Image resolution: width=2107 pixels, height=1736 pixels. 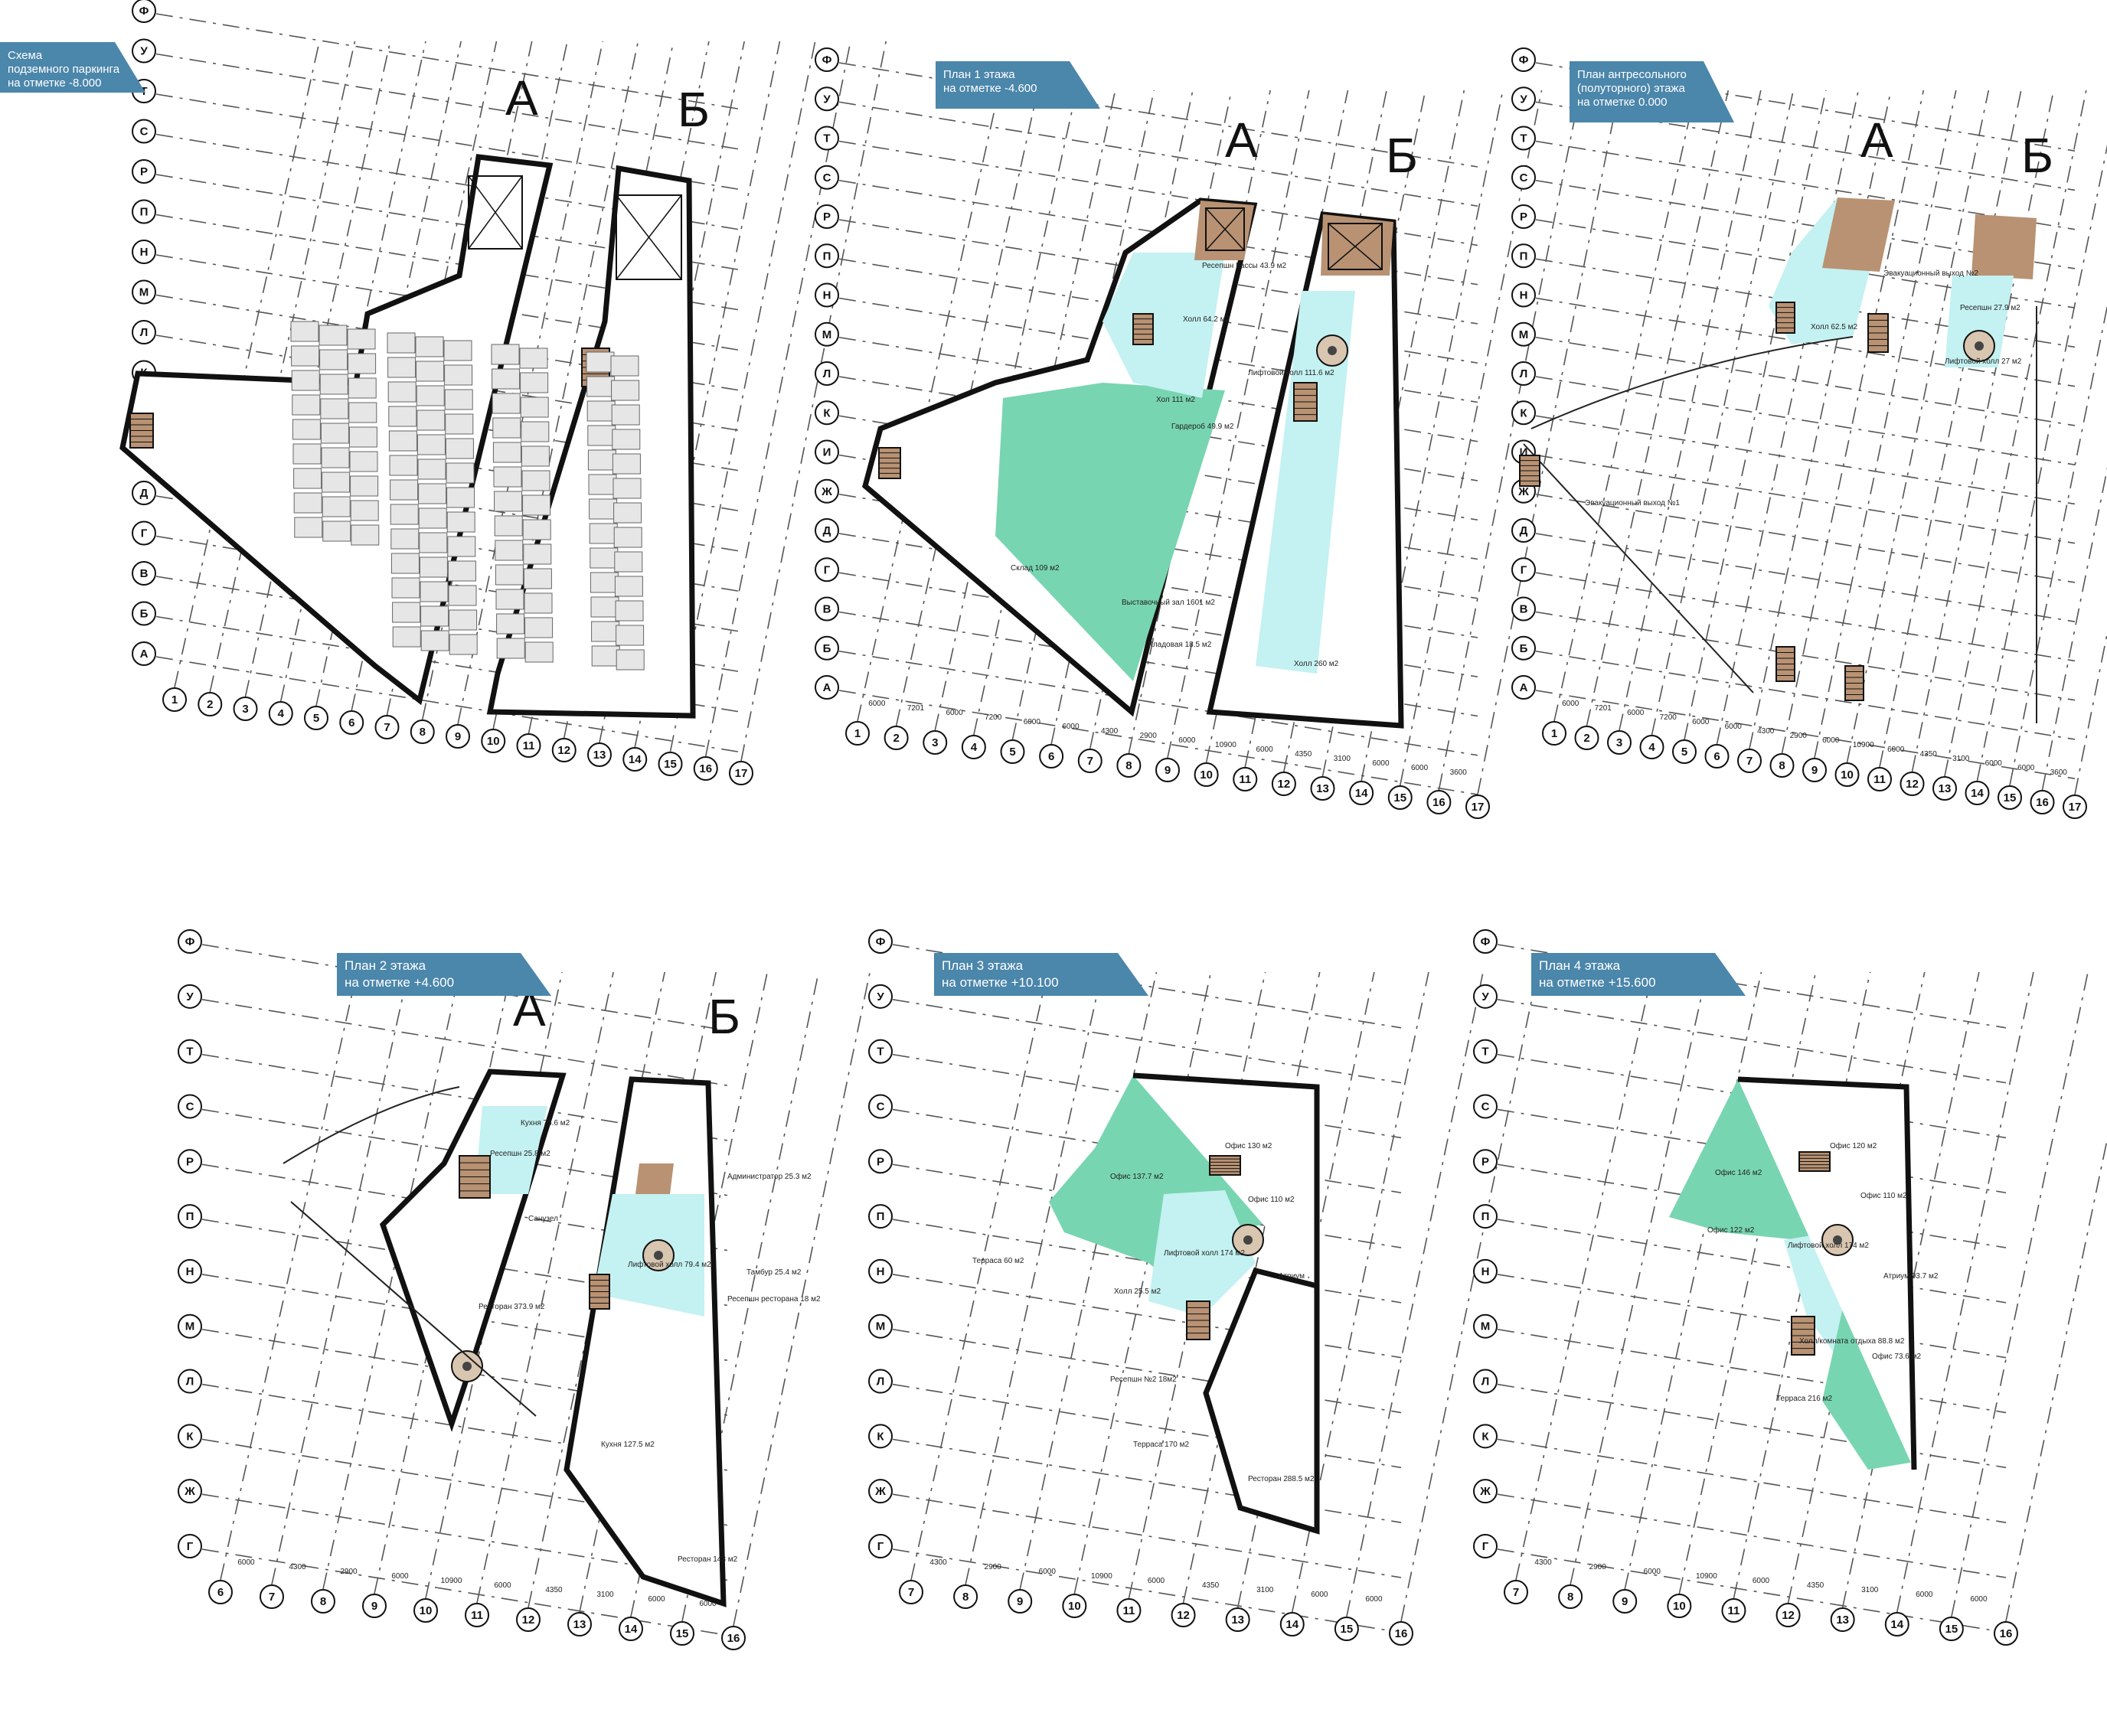 What do you see at coordinates (1912, 784) in the screenshot?
I see `col-axis-label: 12` at bounding box center [1912, 784].